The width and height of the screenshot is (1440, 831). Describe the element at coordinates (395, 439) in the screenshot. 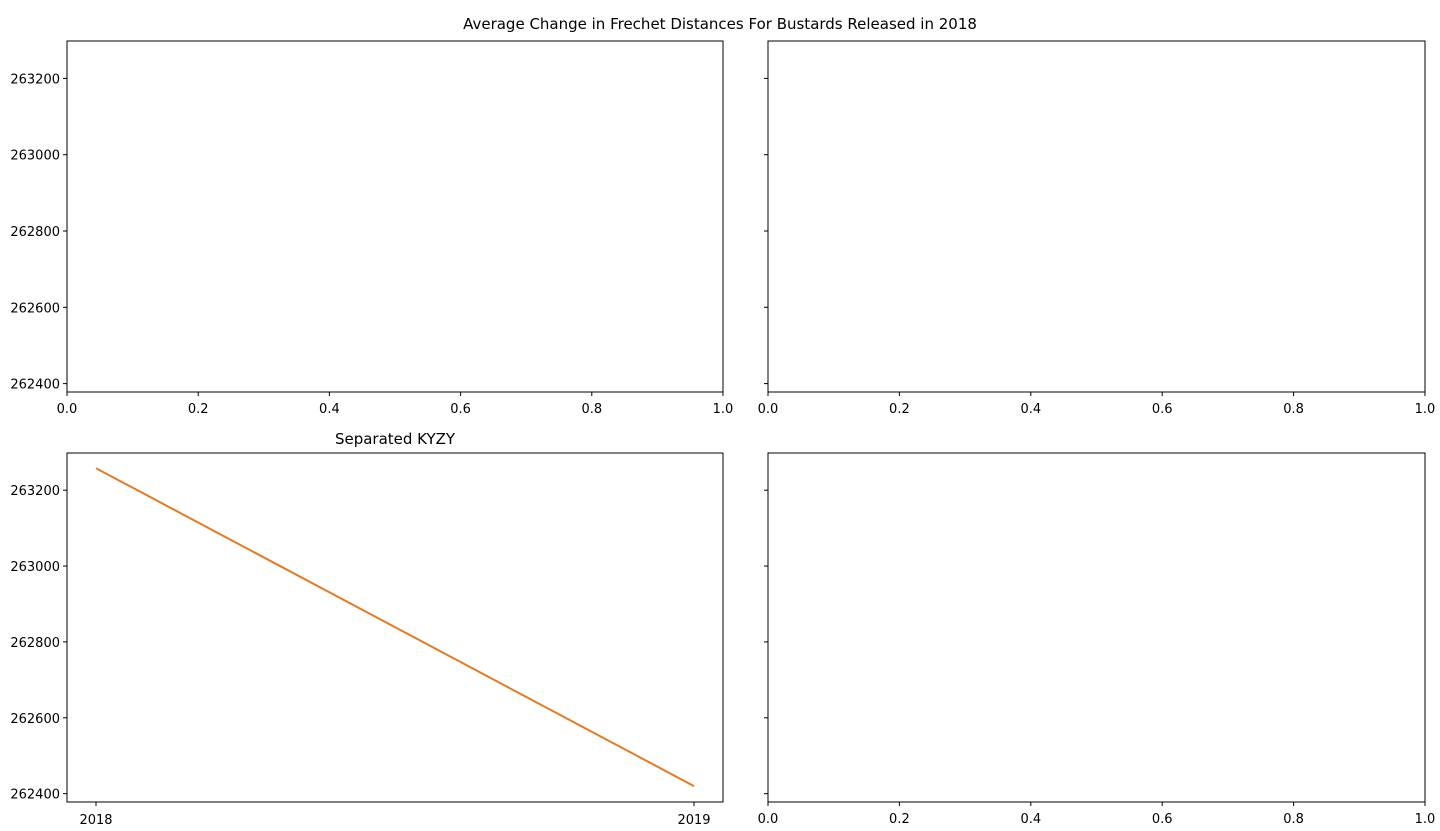

I see `subplot-title: Separated KYZY` at that location.